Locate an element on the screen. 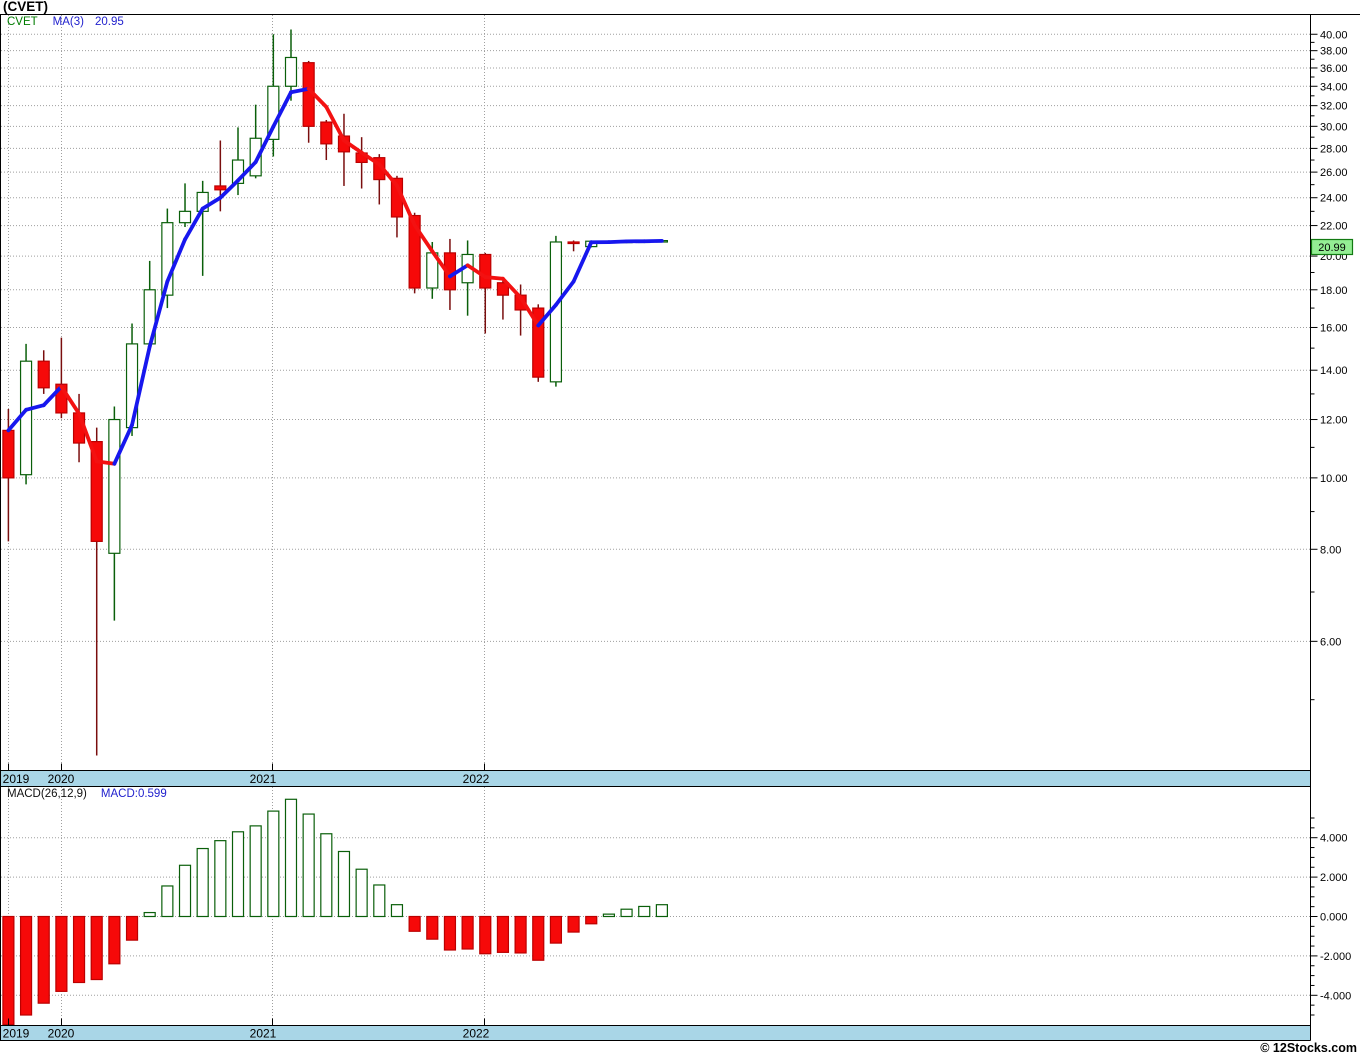 Image resolution: width=1360 pixels, height=1056 pixels. price-legend: CVET MA(3) 20.95 is located at coordinates (71, 22).